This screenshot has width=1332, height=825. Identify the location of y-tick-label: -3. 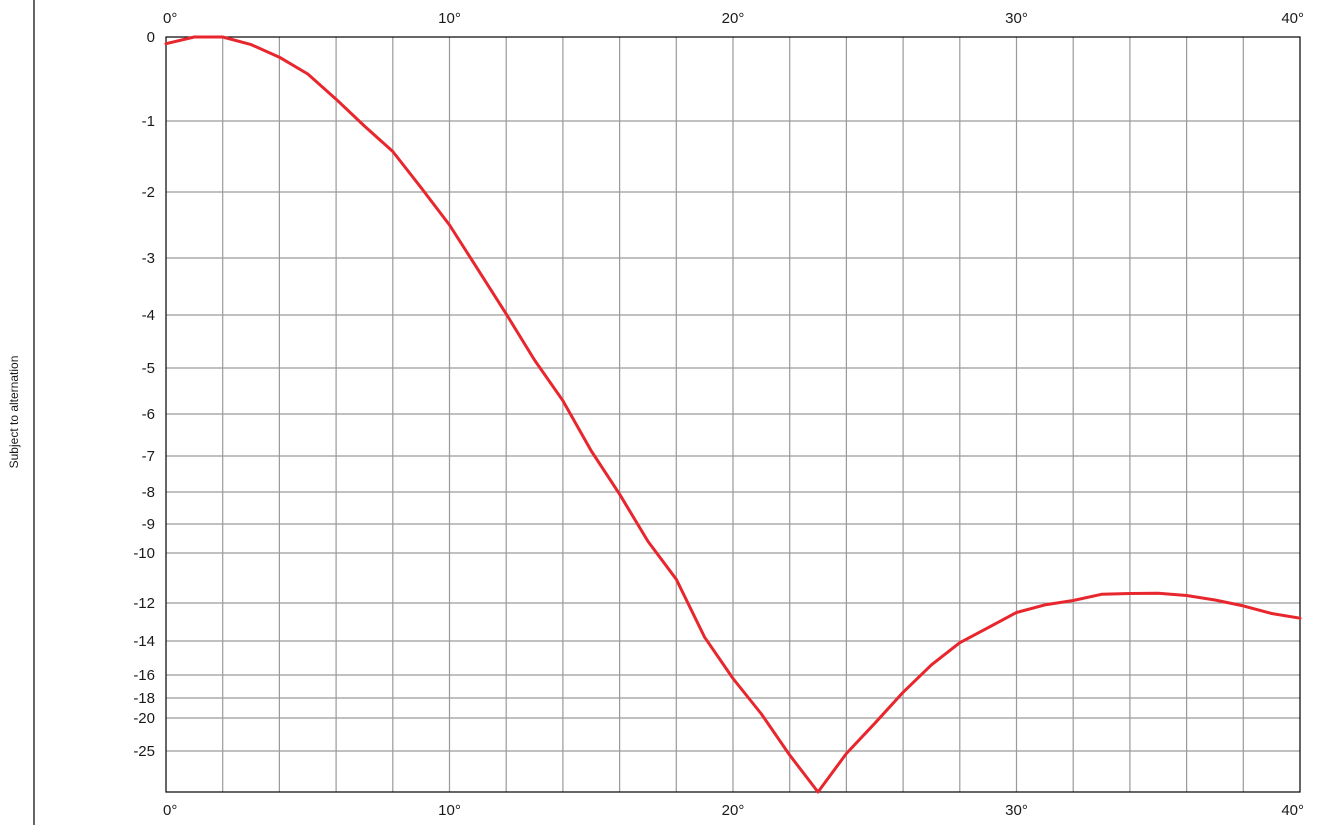
(148, 258).